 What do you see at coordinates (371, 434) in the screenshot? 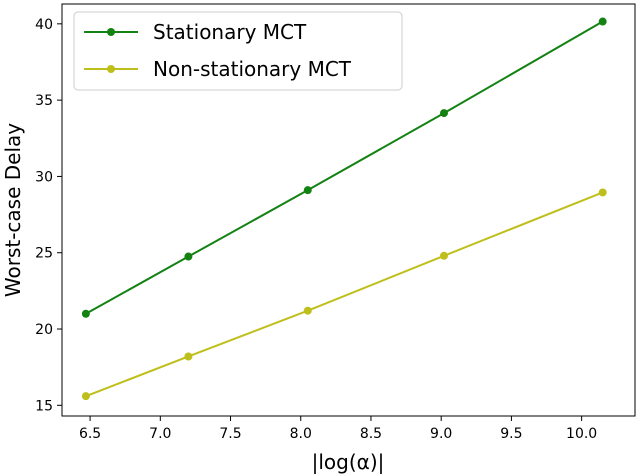
I see `x-tick-label: 8.5` at bounding box center [371, 434].